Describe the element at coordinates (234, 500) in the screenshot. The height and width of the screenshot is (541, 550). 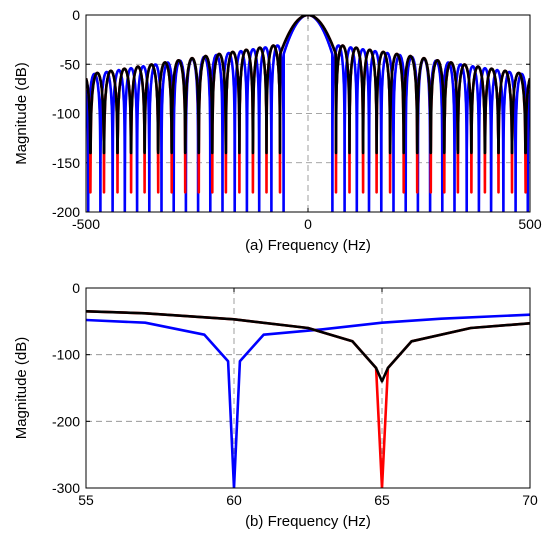
I see `x-tick-label: 60` at that location.